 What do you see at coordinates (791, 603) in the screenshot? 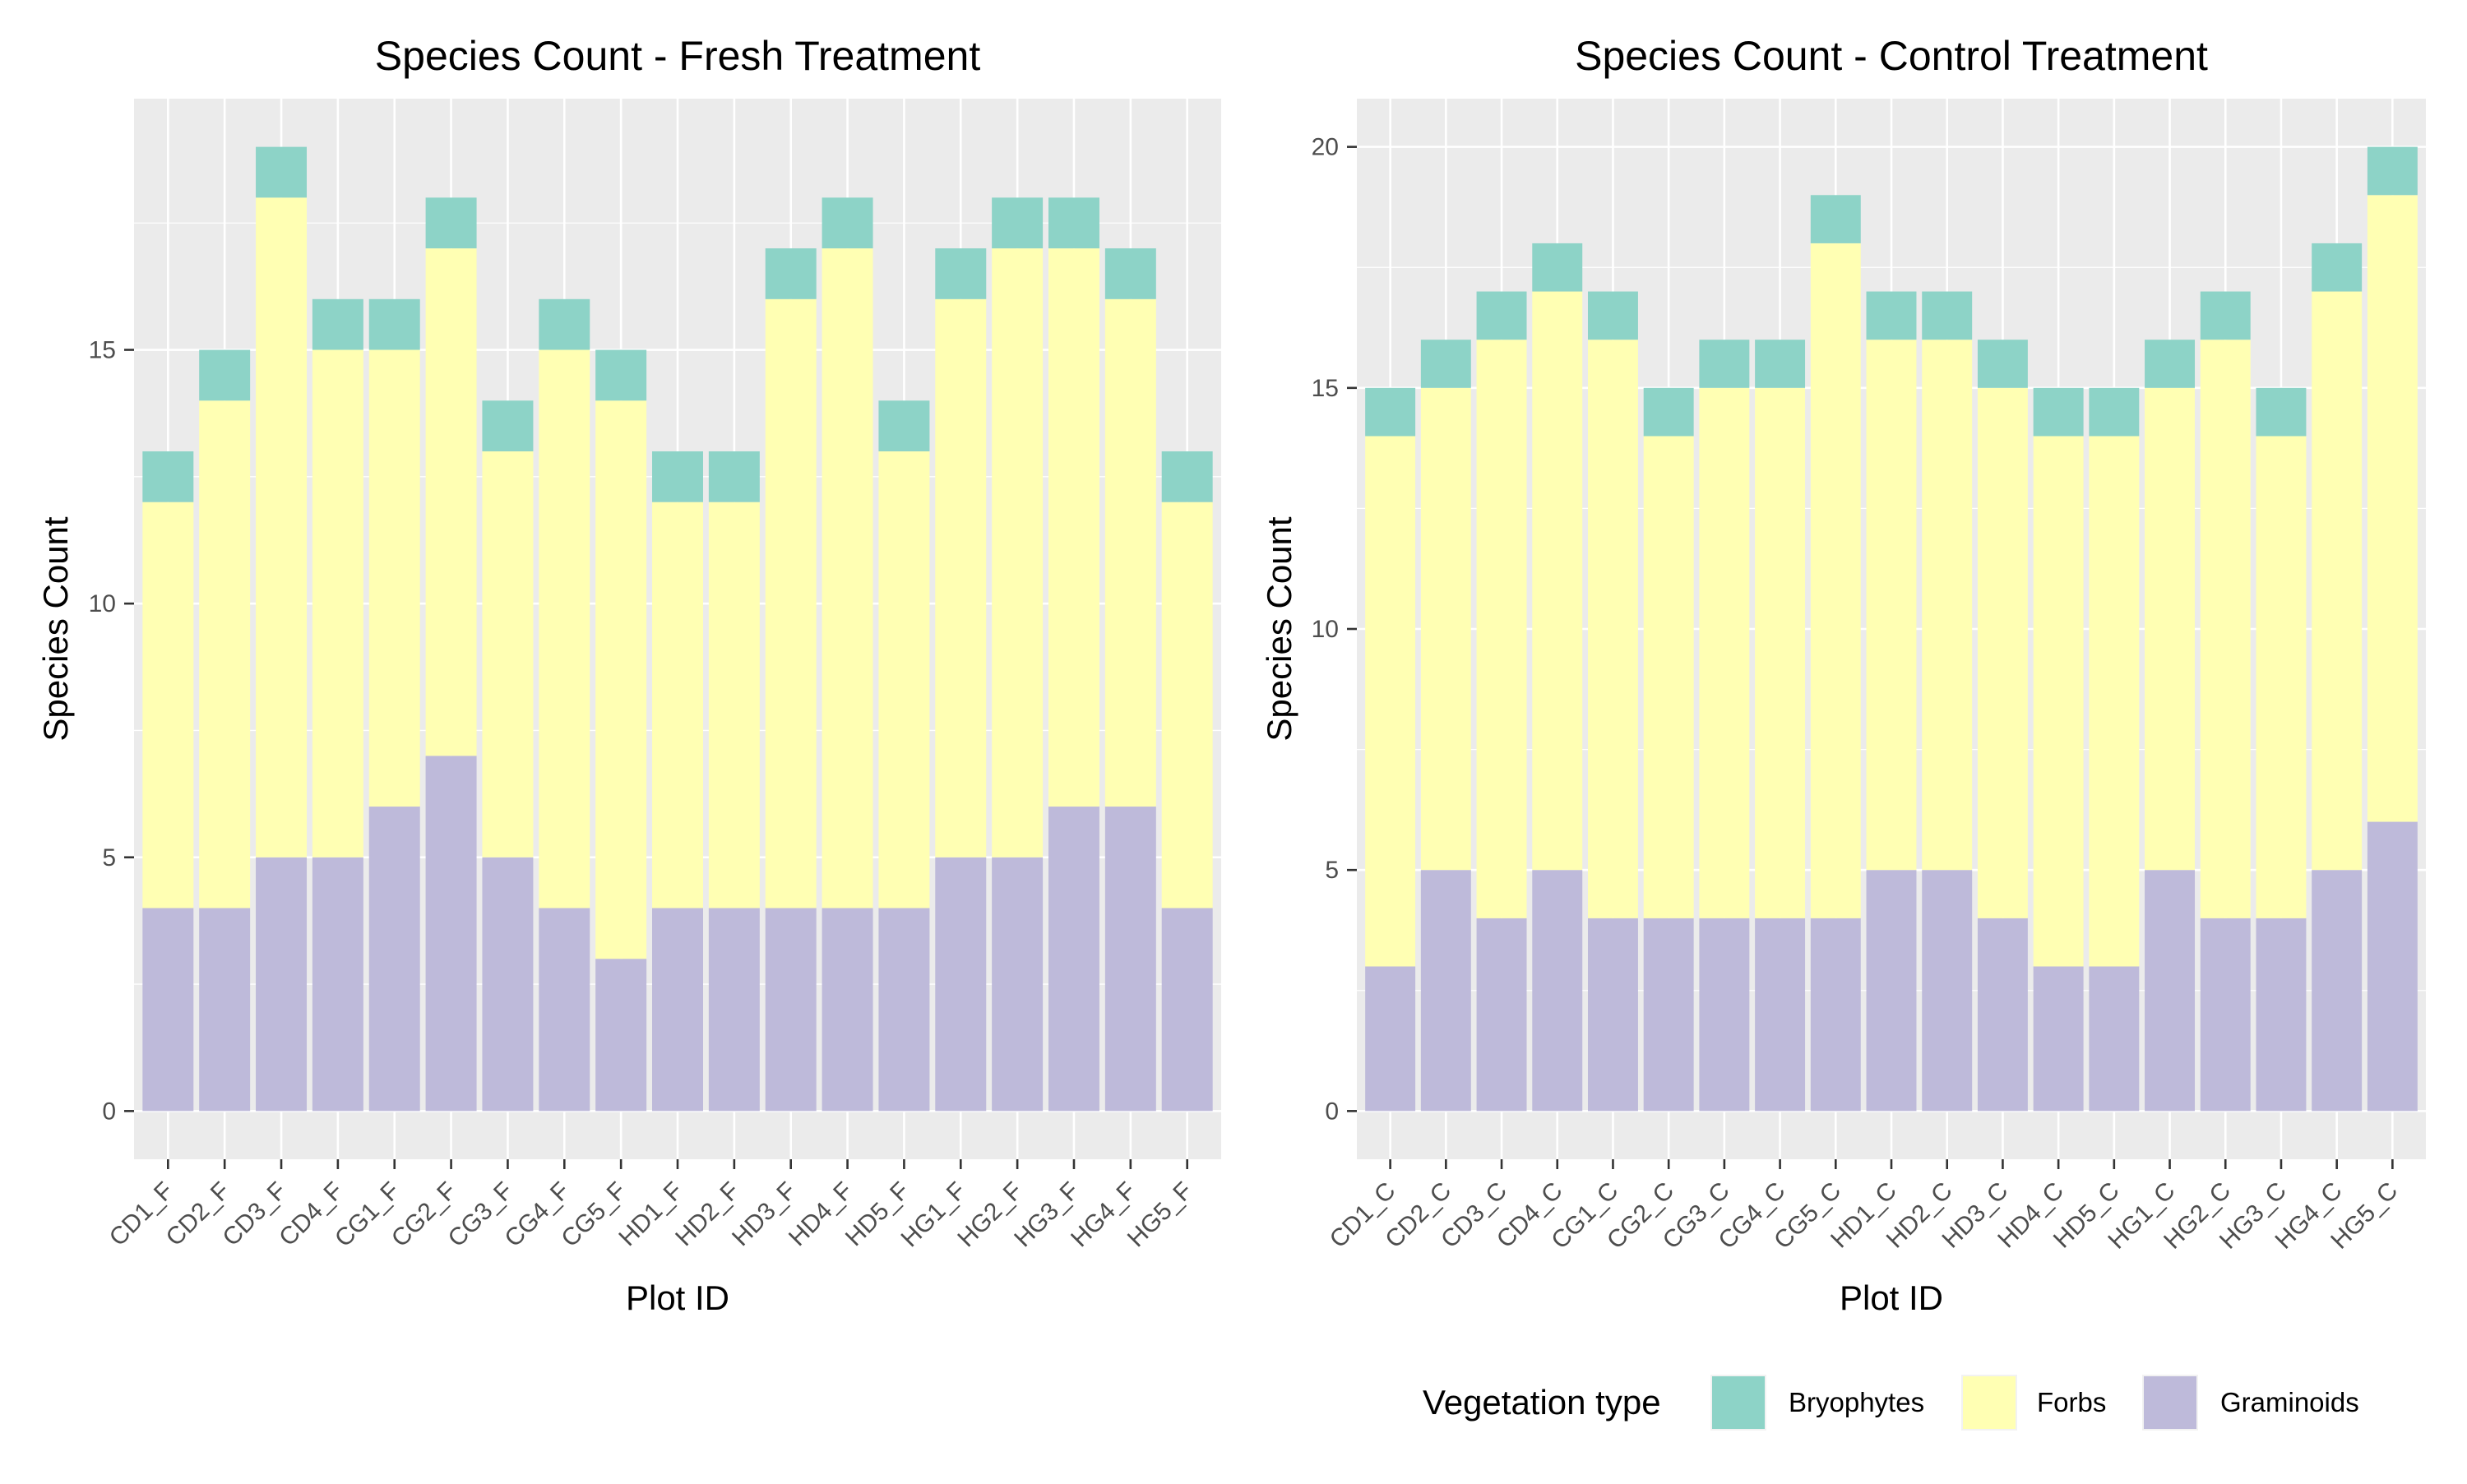
I see `bar-forbs-hd3-f` at bounding box center [791, 603].